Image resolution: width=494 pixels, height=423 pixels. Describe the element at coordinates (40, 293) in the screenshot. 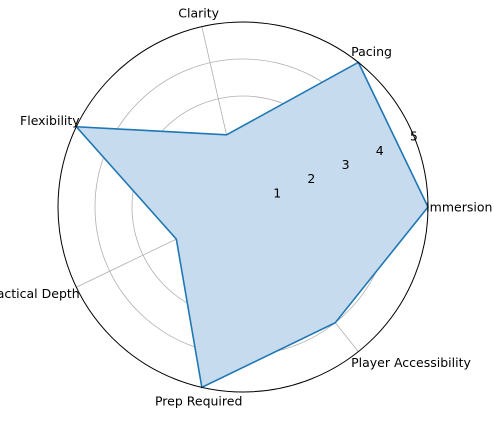

I see `category-label: Tactical Depth` at that location.